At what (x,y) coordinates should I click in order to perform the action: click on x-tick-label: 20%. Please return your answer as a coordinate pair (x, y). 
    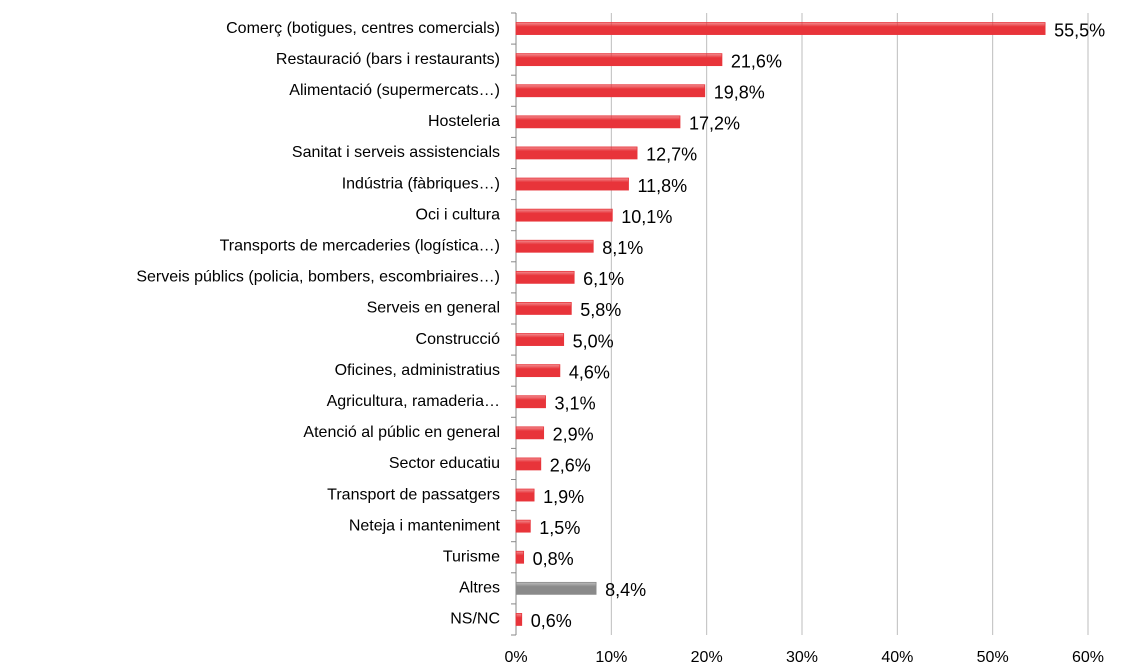
    Looking at the image, I should click on (707, 657).